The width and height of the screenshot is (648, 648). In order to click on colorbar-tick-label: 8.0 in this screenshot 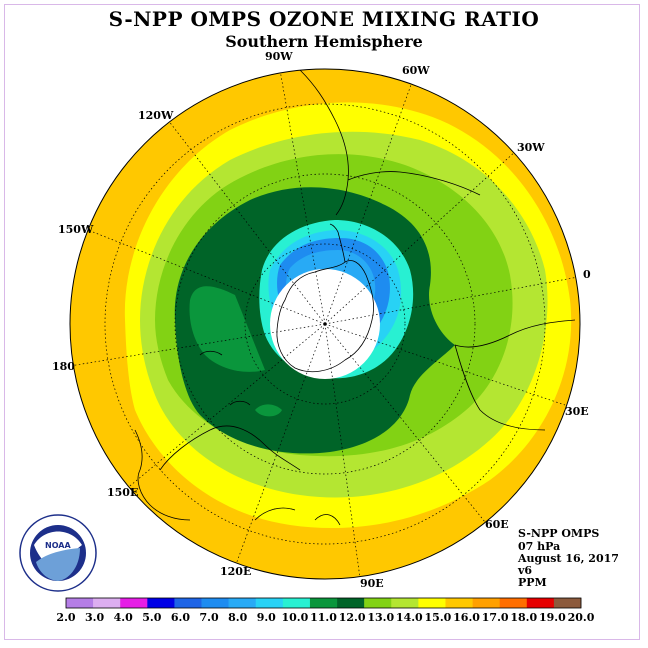, I will do `click(237, 617)`.